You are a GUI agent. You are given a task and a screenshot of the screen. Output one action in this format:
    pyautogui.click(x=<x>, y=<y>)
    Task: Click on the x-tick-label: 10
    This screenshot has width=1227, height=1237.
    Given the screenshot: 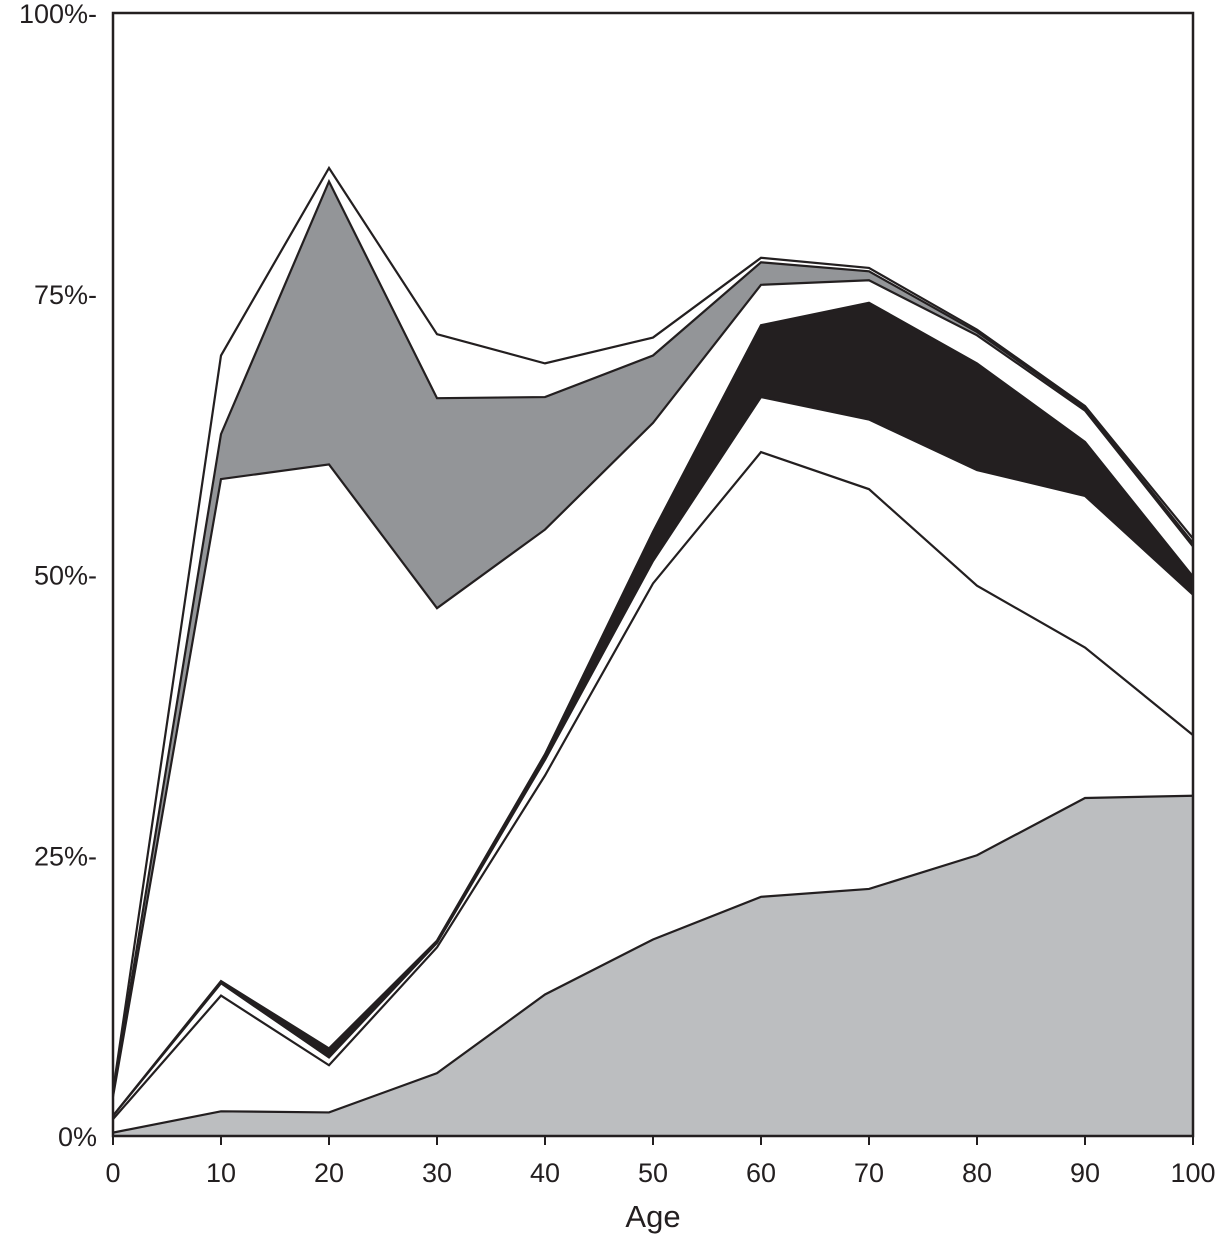 What is the action you would take?
    pyautogui.click(x=221, y=1173)
    